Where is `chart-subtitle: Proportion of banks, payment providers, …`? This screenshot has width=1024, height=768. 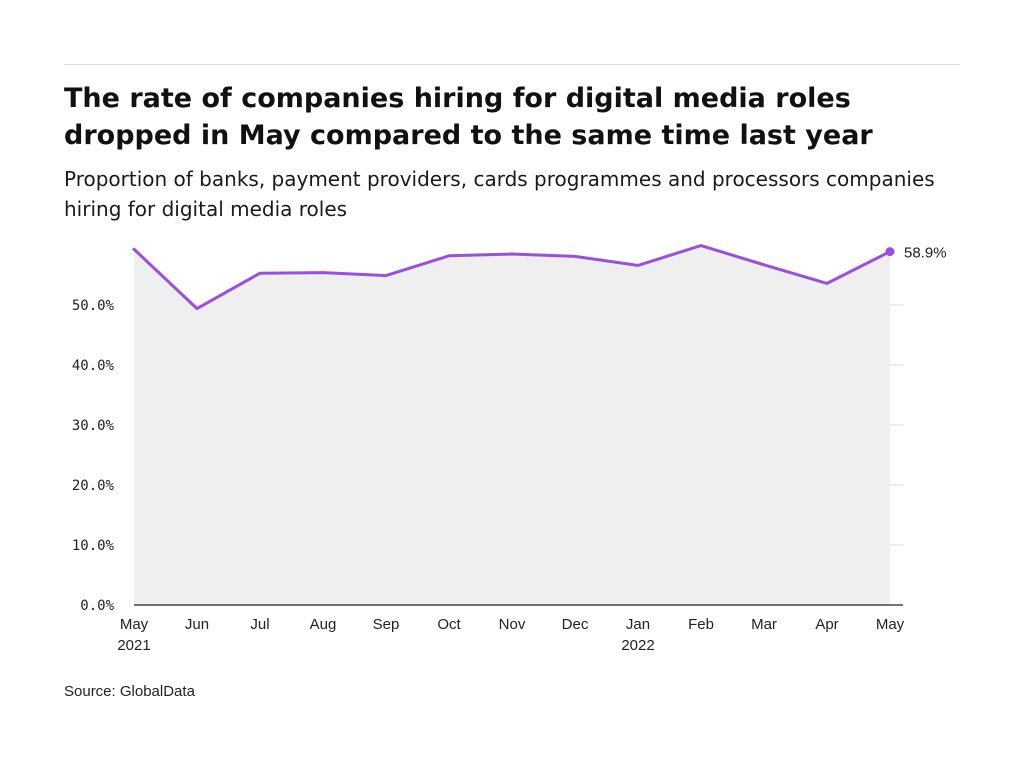 chart-subtitle: Proportion of banks, payment providers, … is located at coordinates (499, 194).